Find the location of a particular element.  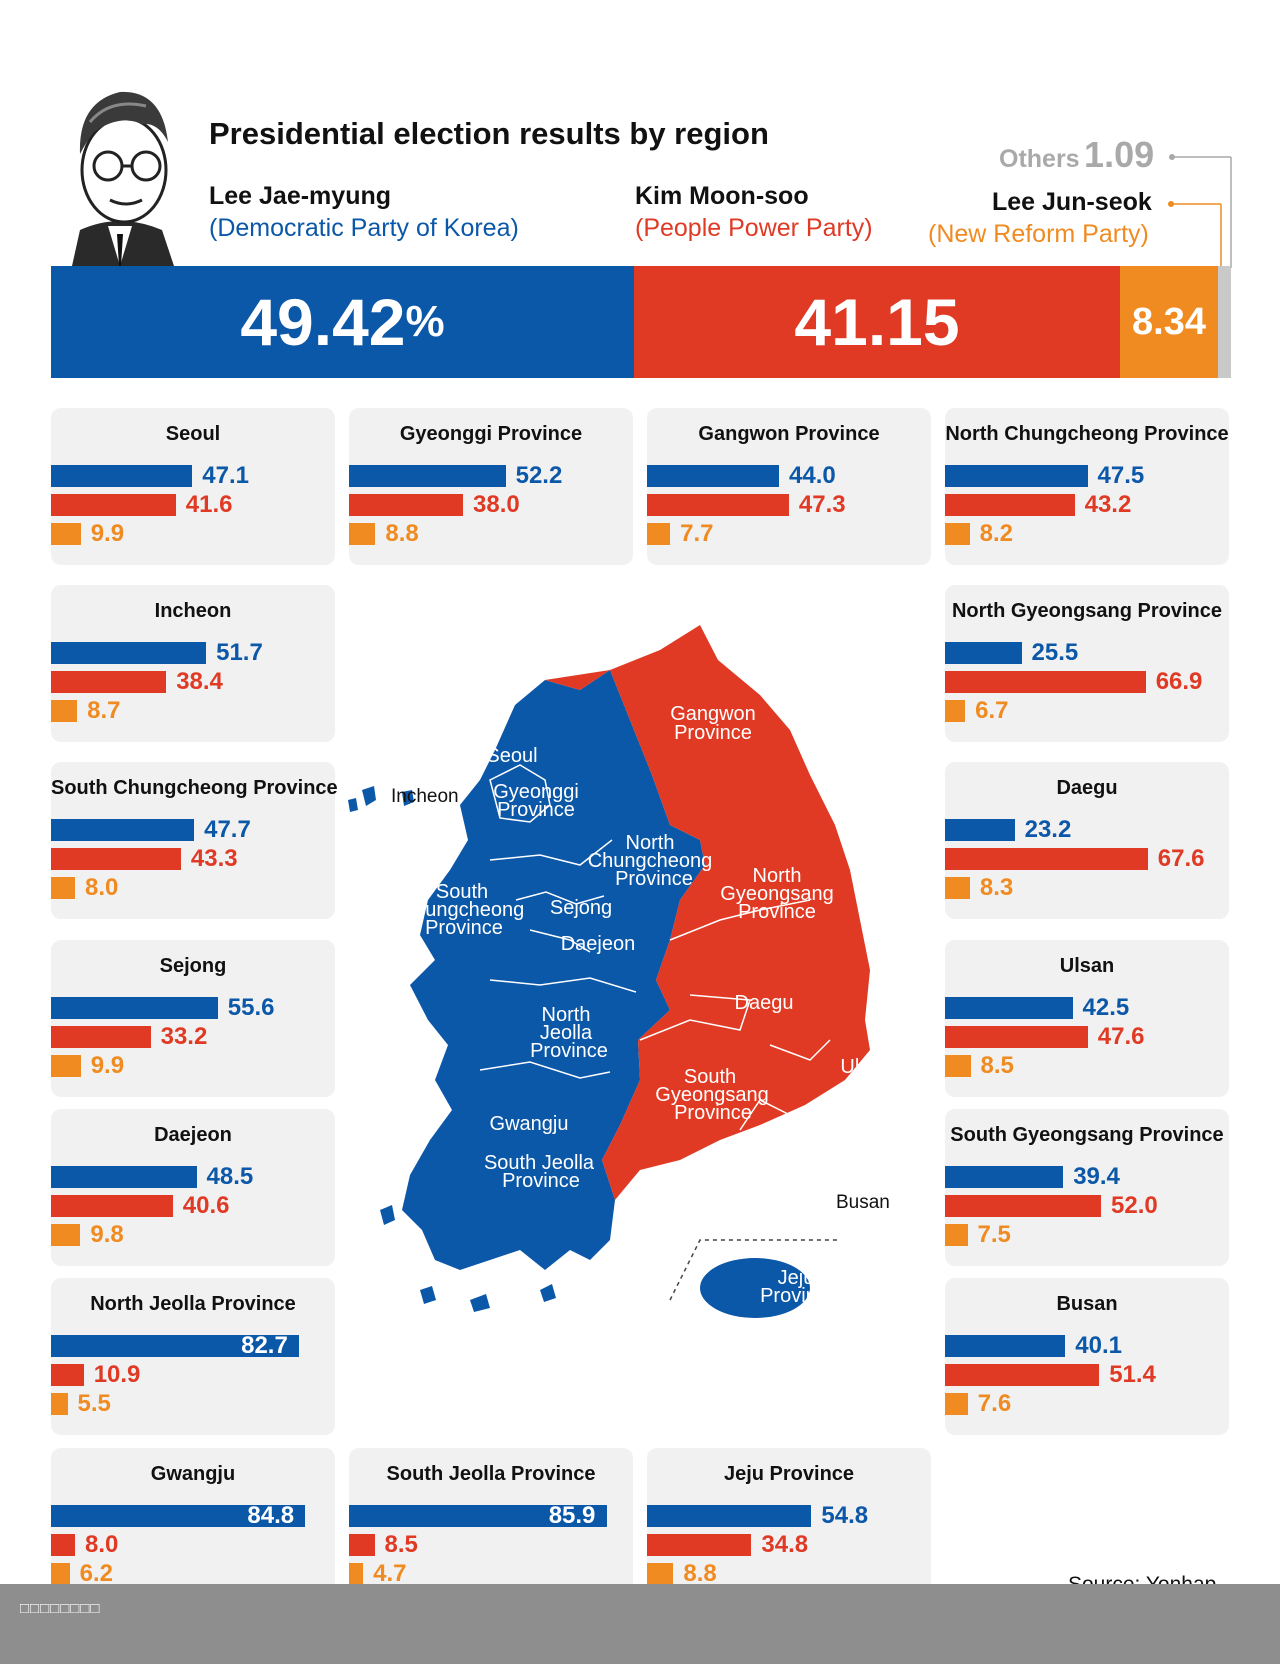

candidate-name-lee-jun-seok: Lee Jun-seok is located at coordinates (1072, 202).